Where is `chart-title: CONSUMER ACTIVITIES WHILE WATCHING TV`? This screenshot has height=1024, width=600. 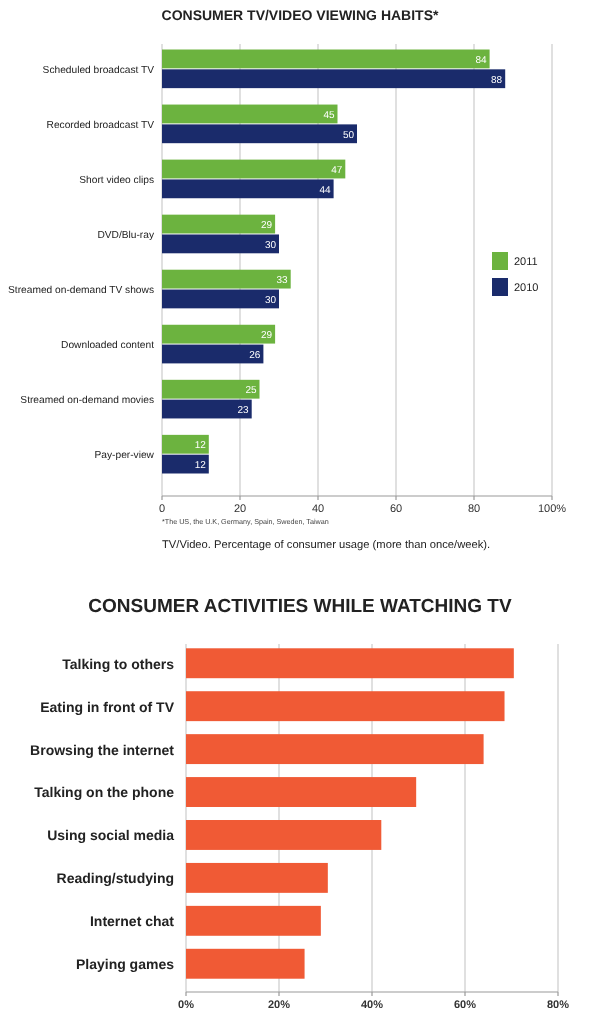 chart-title: CONSUMER ACTIVITIES WHILE WATCHING TV is located at coordinates (300, 607).